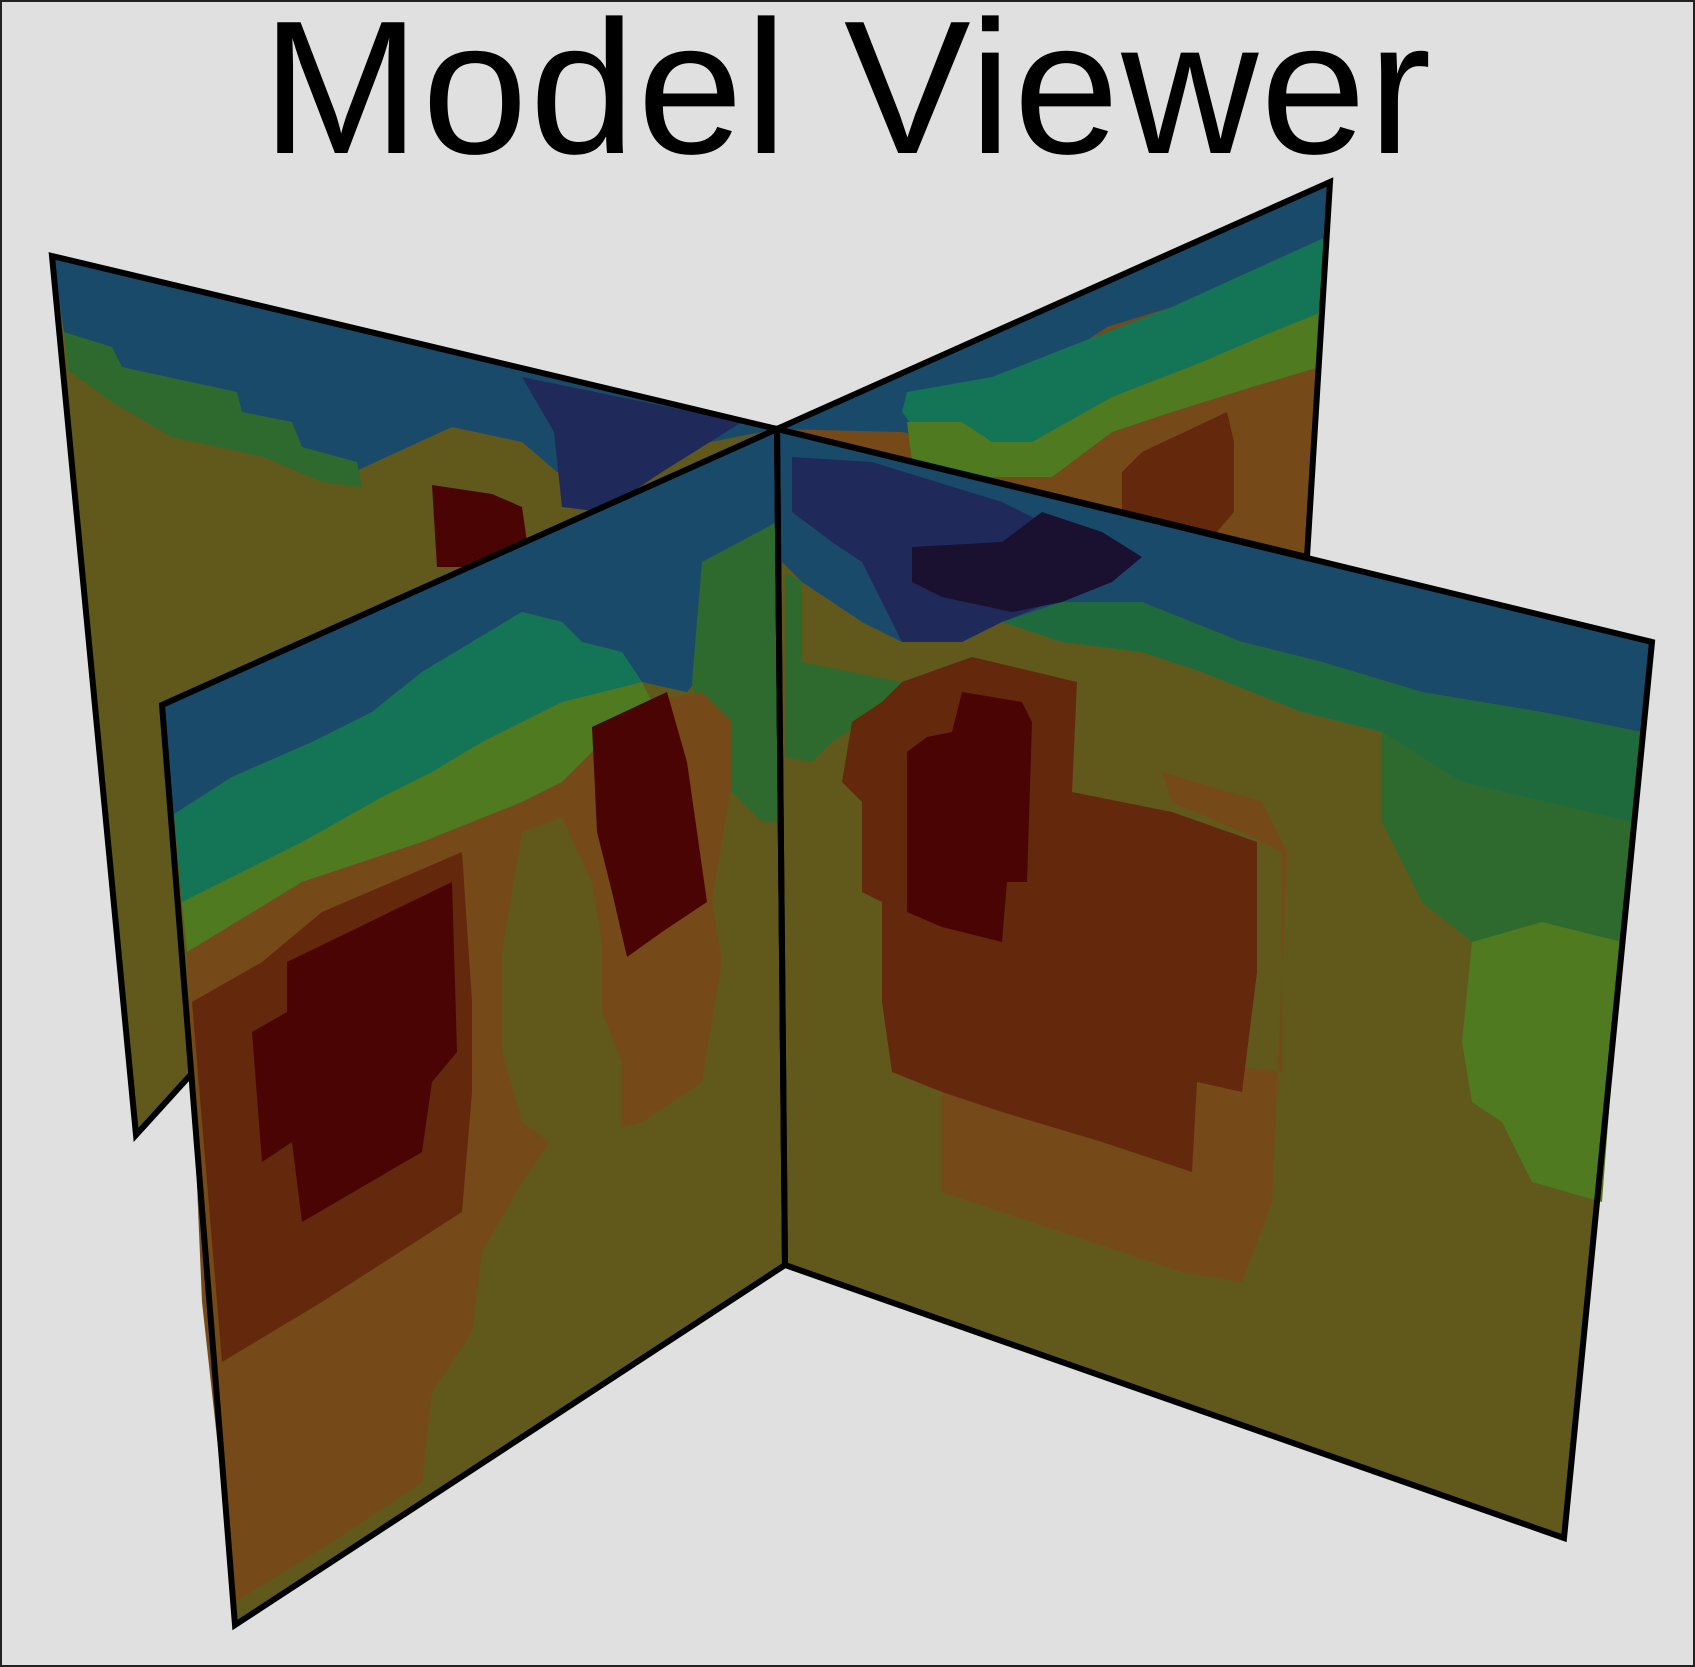  I want to click on back-right-teal-band, so click(1113, 340).